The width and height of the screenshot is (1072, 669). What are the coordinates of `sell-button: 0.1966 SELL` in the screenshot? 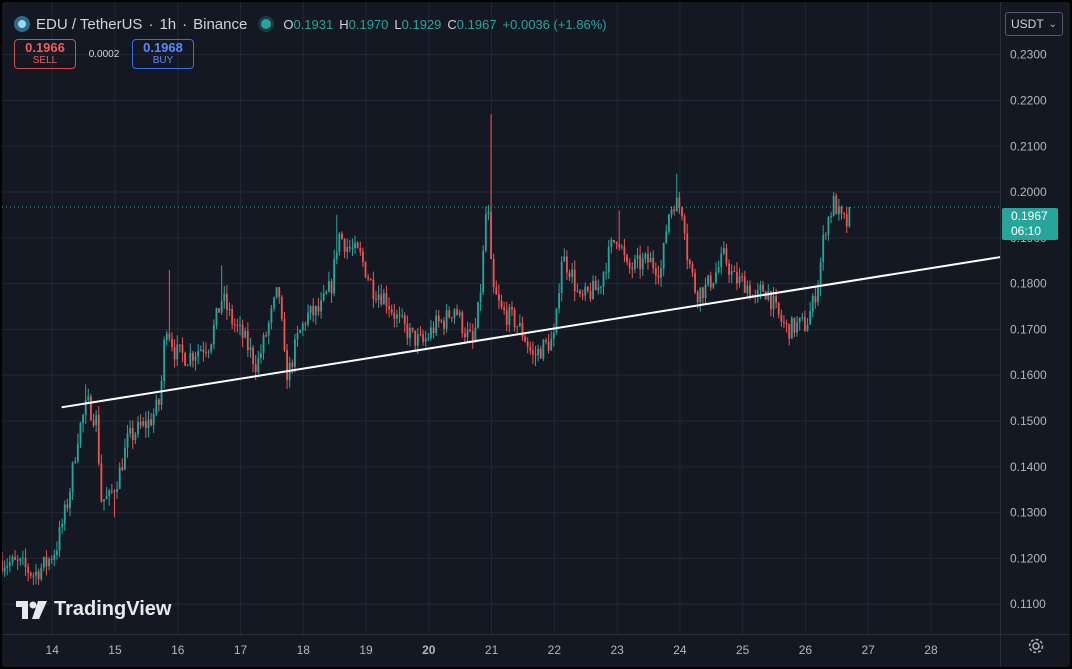 It's located at (45, 54).